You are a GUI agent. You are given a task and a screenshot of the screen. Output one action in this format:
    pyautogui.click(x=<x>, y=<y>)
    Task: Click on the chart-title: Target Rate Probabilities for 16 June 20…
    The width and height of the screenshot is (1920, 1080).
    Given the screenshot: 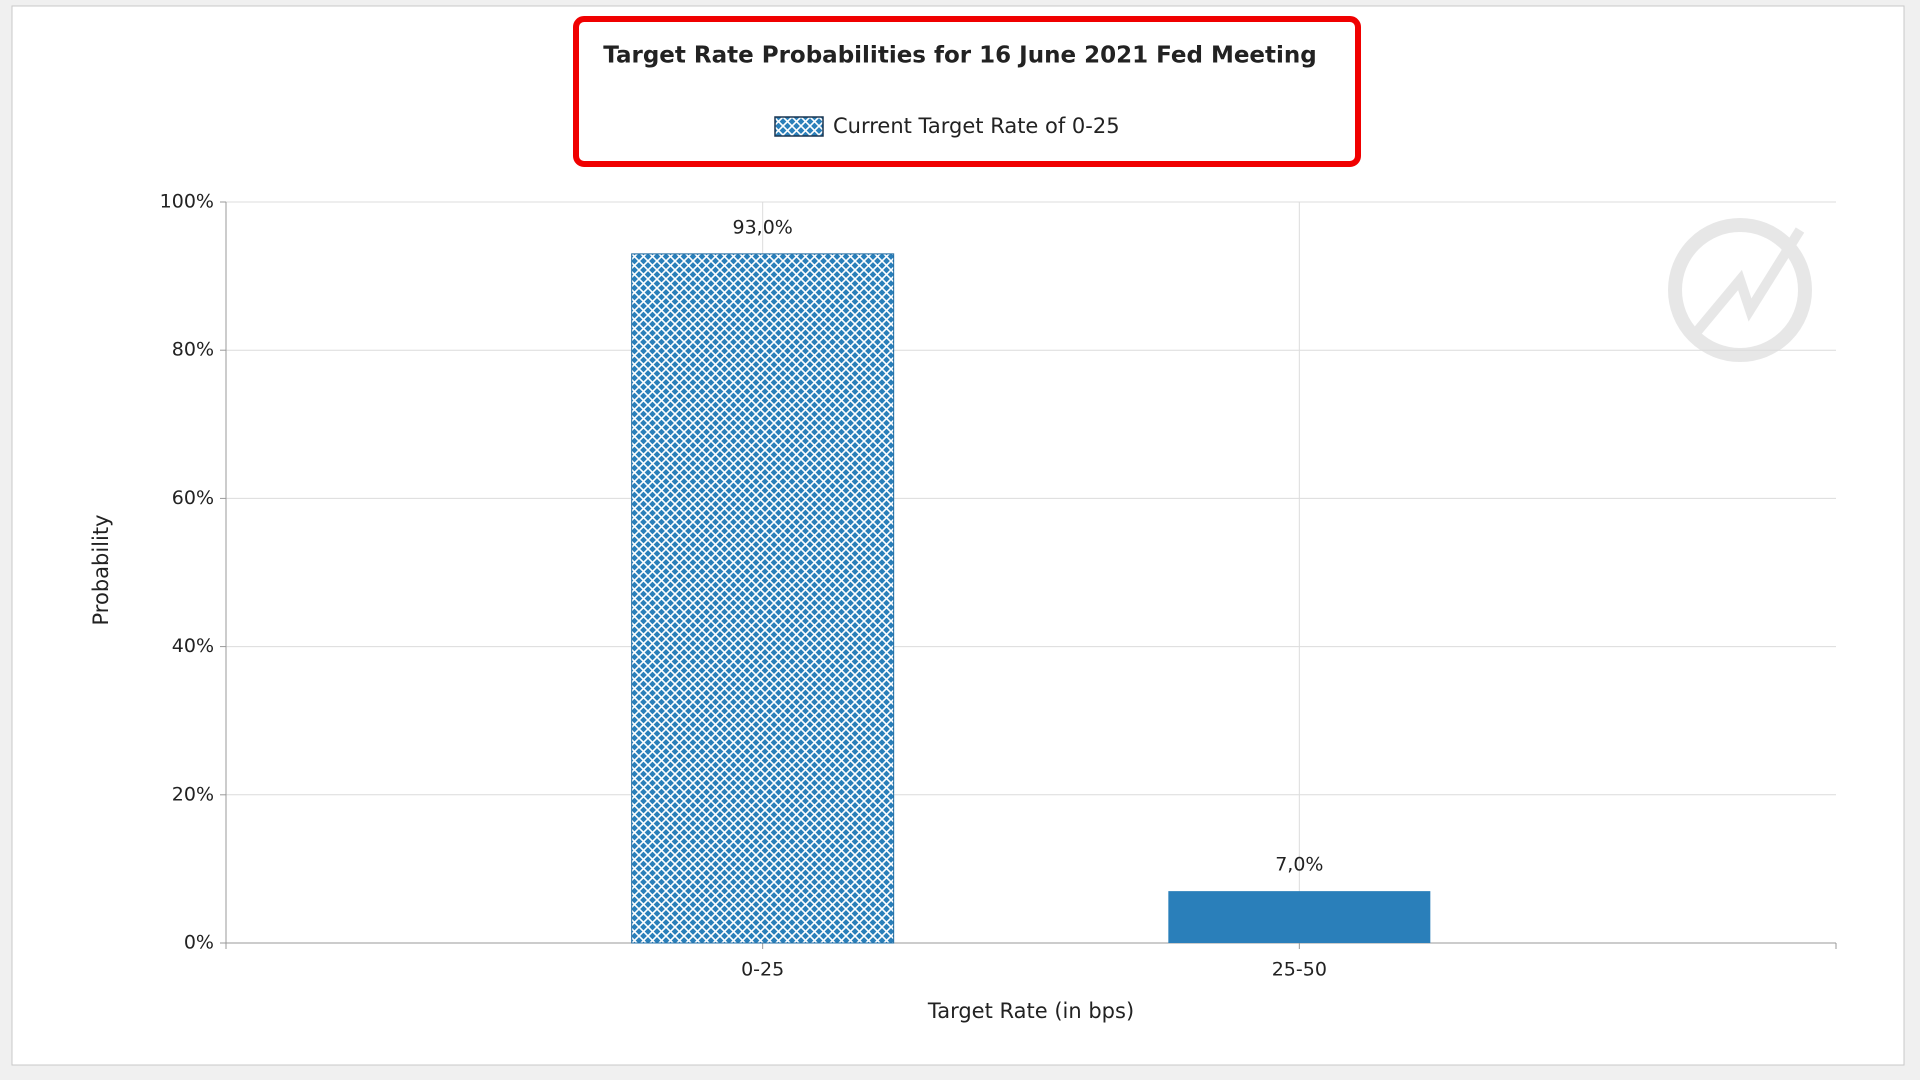 What is the action you would take?
    pyautogui.click(x=960, y=56)
    